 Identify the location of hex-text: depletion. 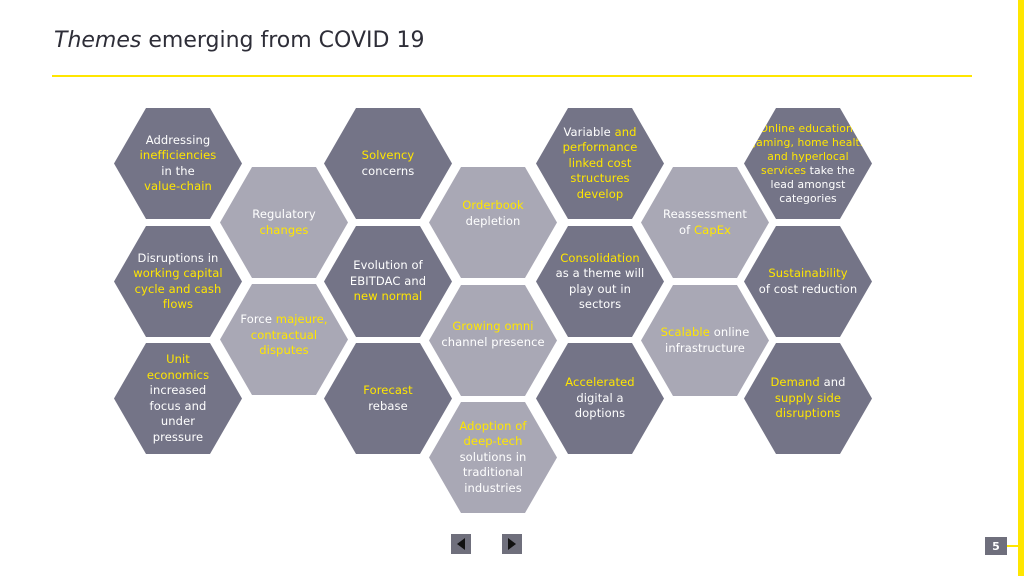
(493, 220).